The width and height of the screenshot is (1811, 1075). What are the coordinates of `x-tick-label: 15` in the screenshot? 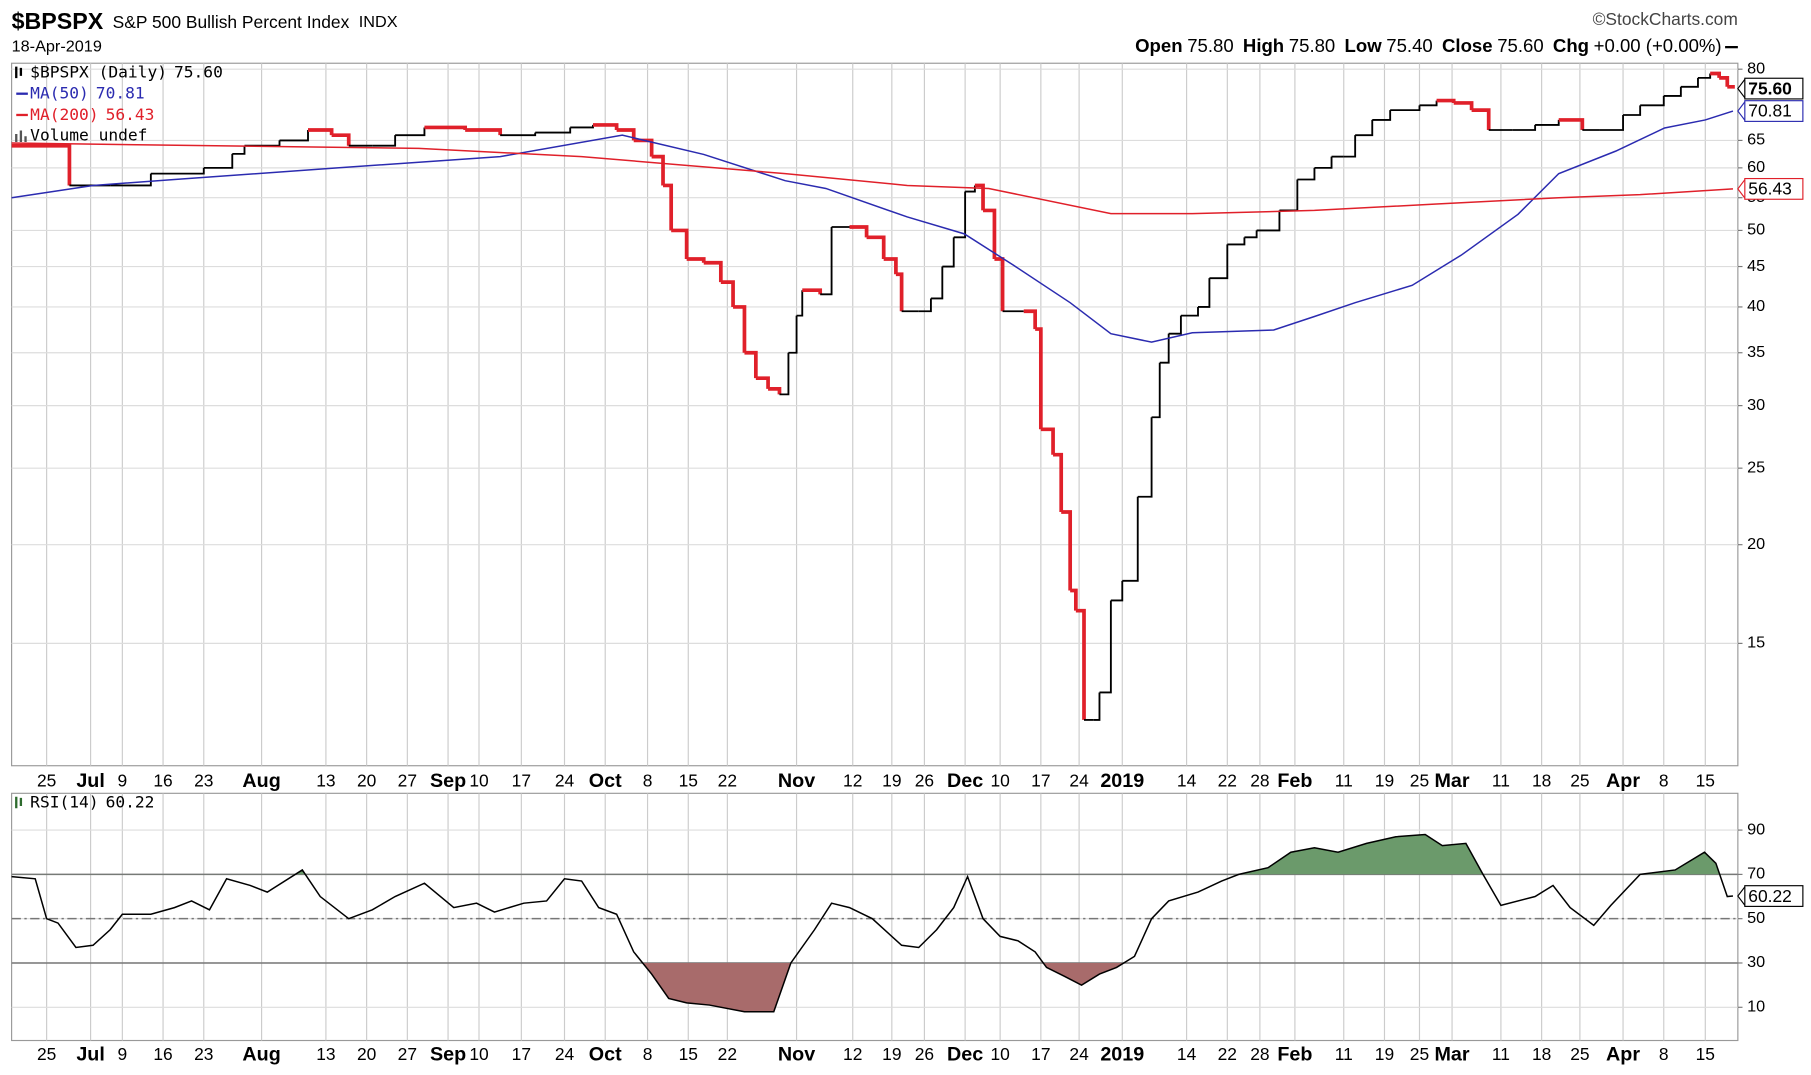 It's located at (688, 1054).